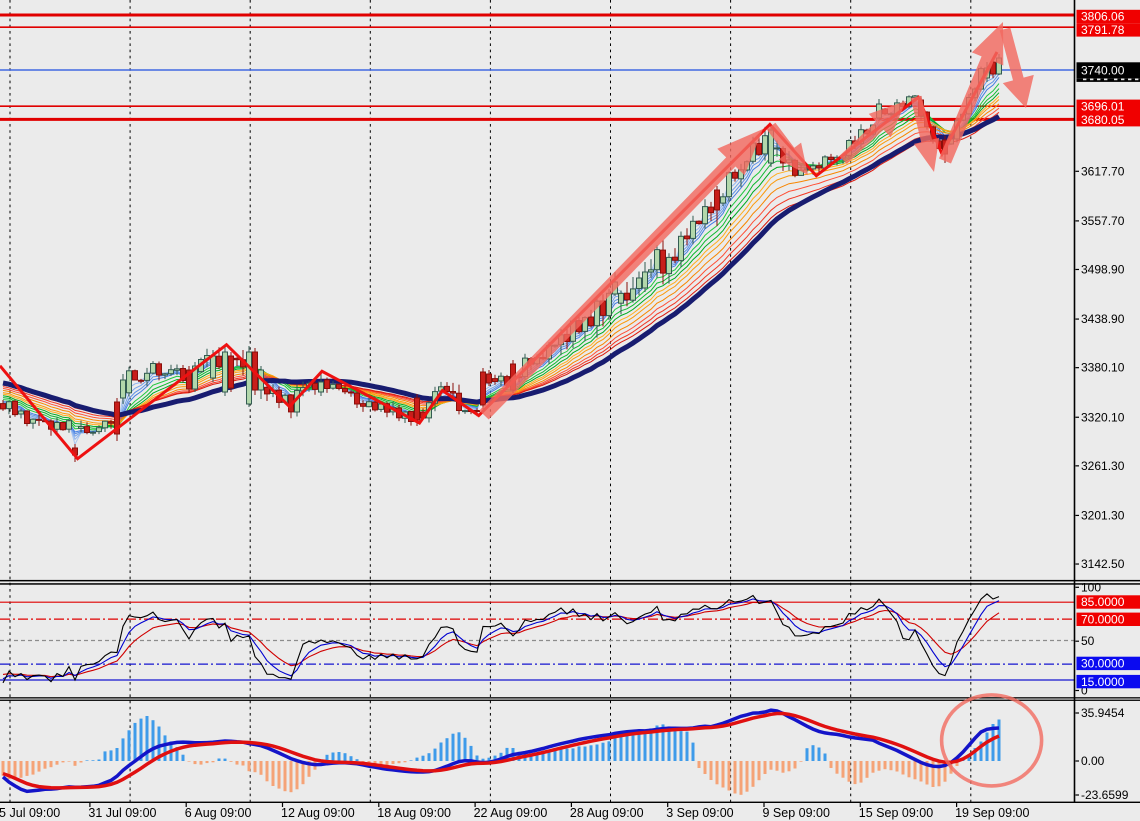 The image size is (1140, 821). Describe the element at coordinates (1103, 221) in the screenshot. I see `svg-text: 3557.70` at that location.